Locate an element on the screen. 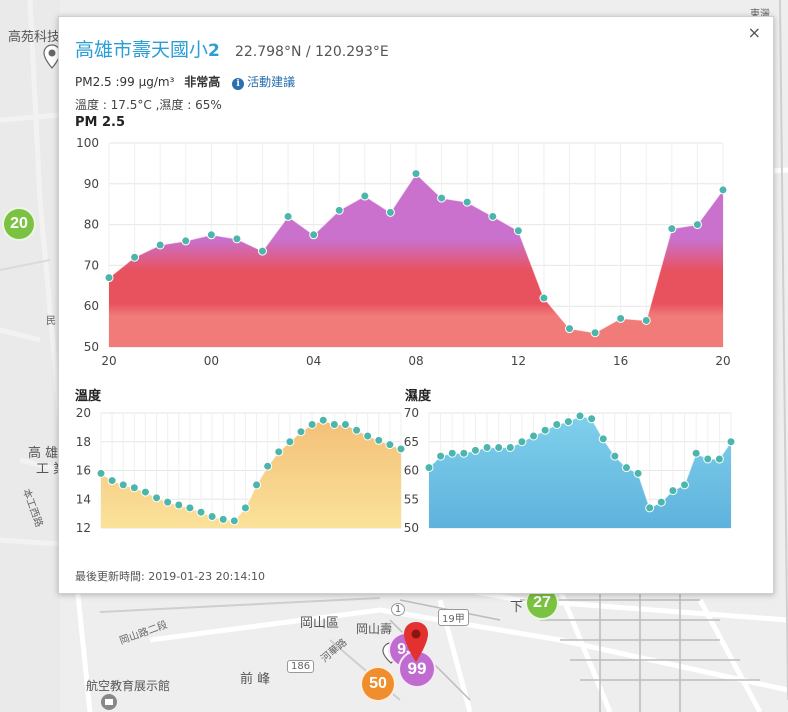  aq-marker-selected: 99 is located at coordinates (417, 669).